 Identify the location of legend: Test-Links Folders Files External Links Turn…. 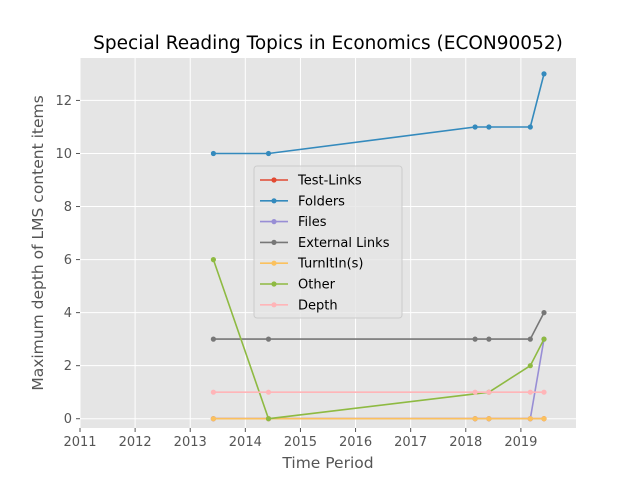
(328, 242).